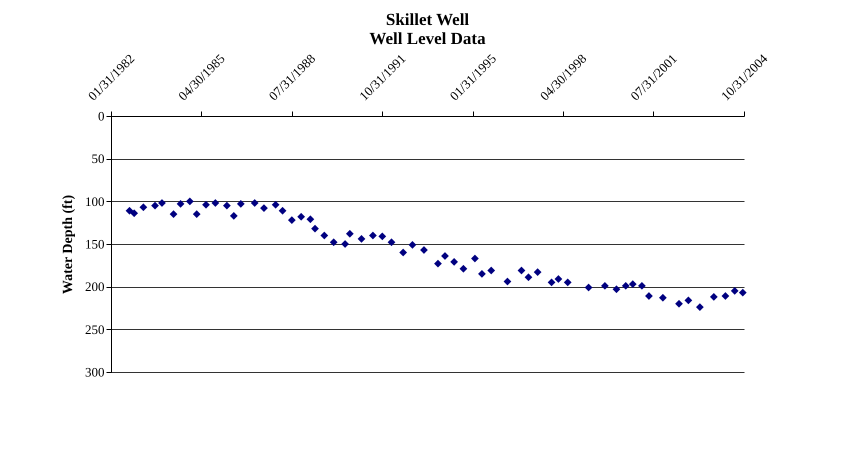 The height and width of the screenshot is (475, 854). What do you see at coordinates (427, 38) in the screenshot?
I see `chart-subtitle: Well Level Data` at bounding box center [427, 38].